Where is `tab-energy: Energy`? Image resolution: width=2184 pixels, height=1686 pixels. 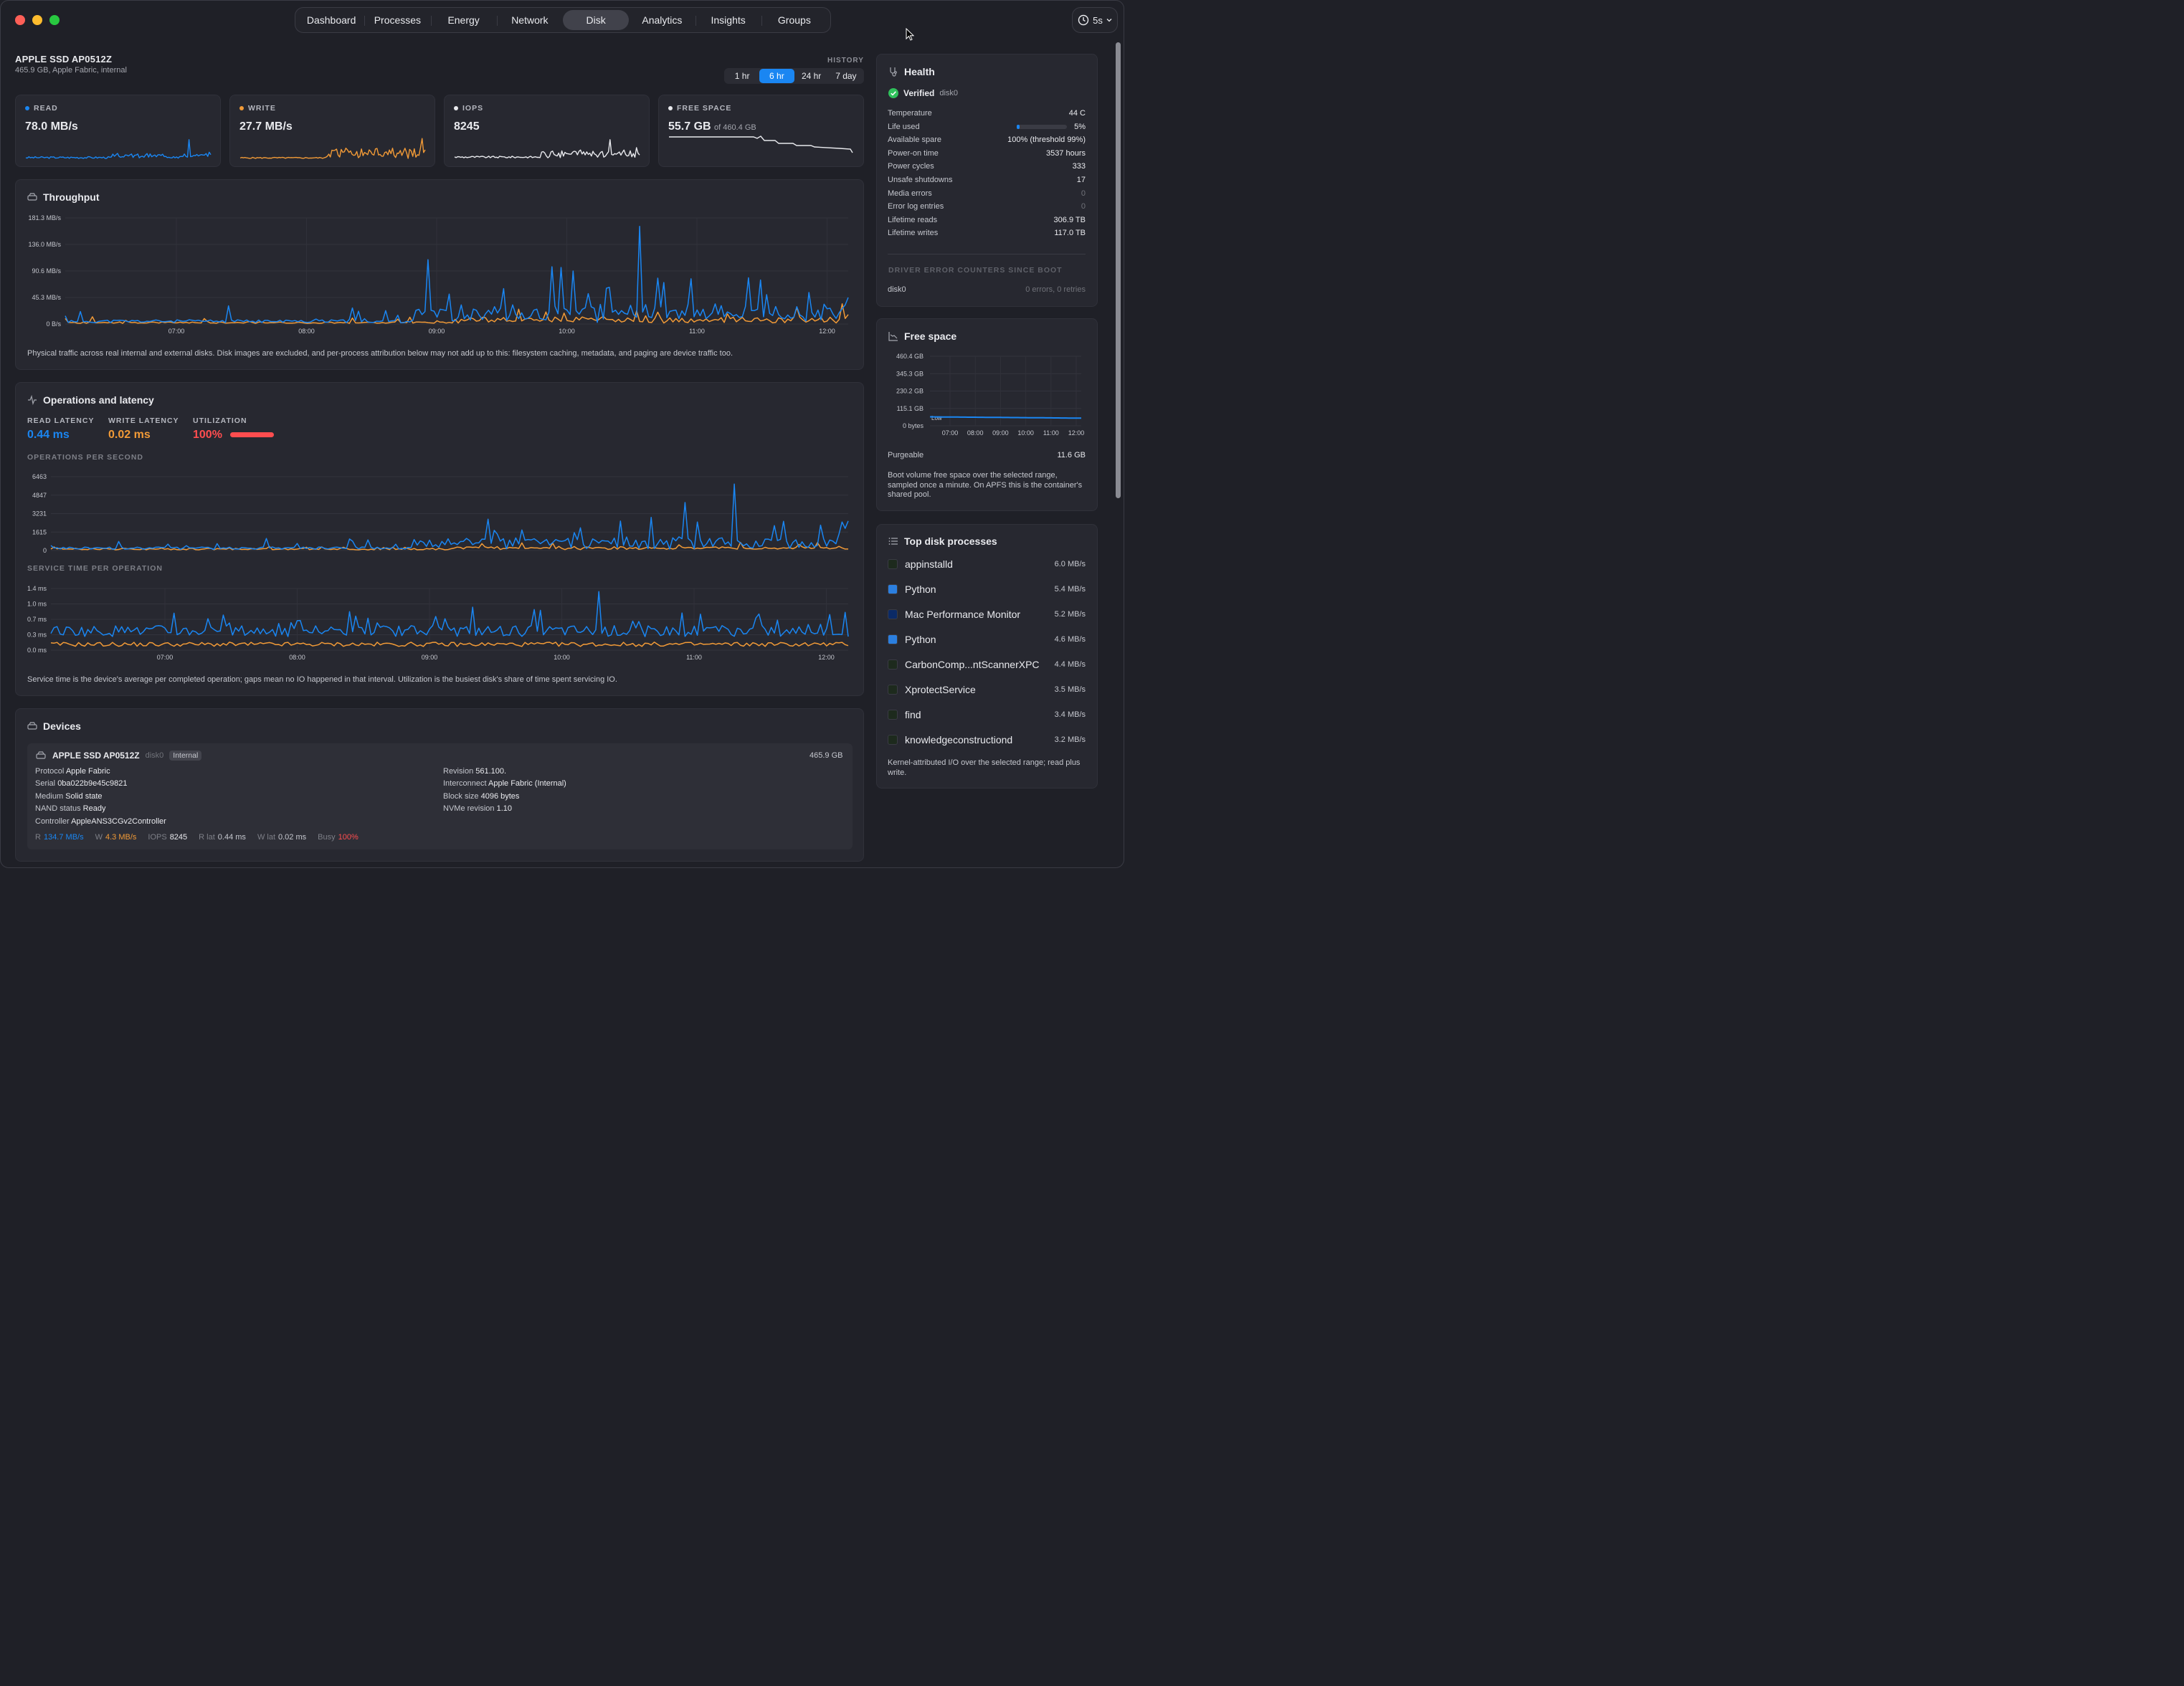 tab-energy: Energy is located at coordinates (463, 20).